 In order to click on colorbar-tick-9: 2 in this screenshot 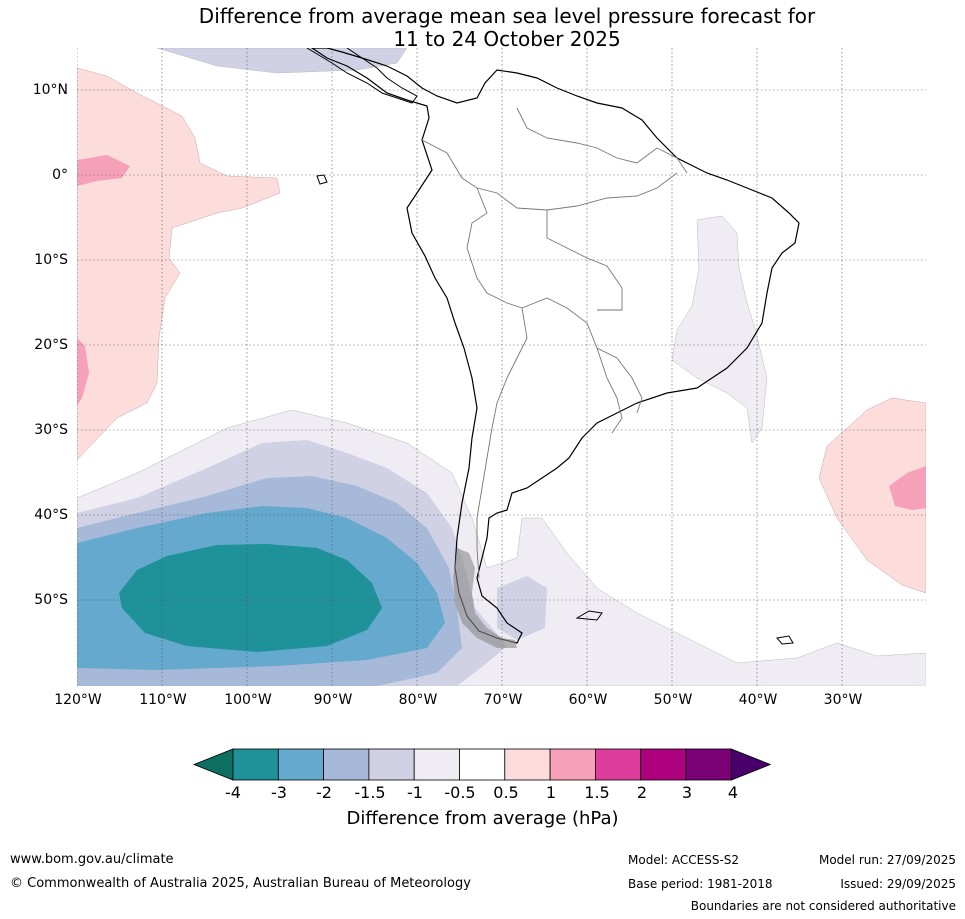, I will do `click(642, 792)`.